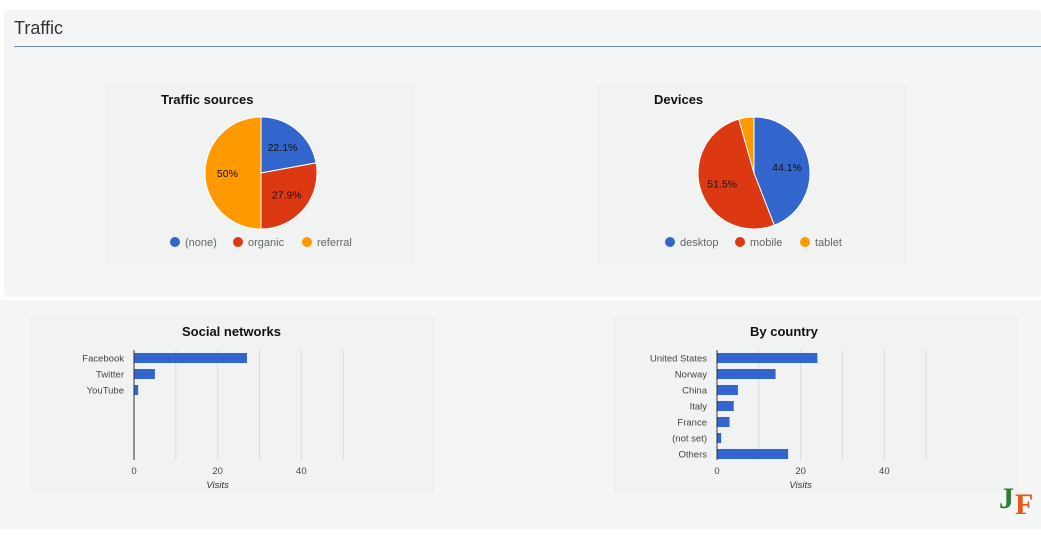 The image size is (1041, 541). Describe the element at coordinates (828, 243) in the screenshot. I see `legend-label: tablet` at that location.